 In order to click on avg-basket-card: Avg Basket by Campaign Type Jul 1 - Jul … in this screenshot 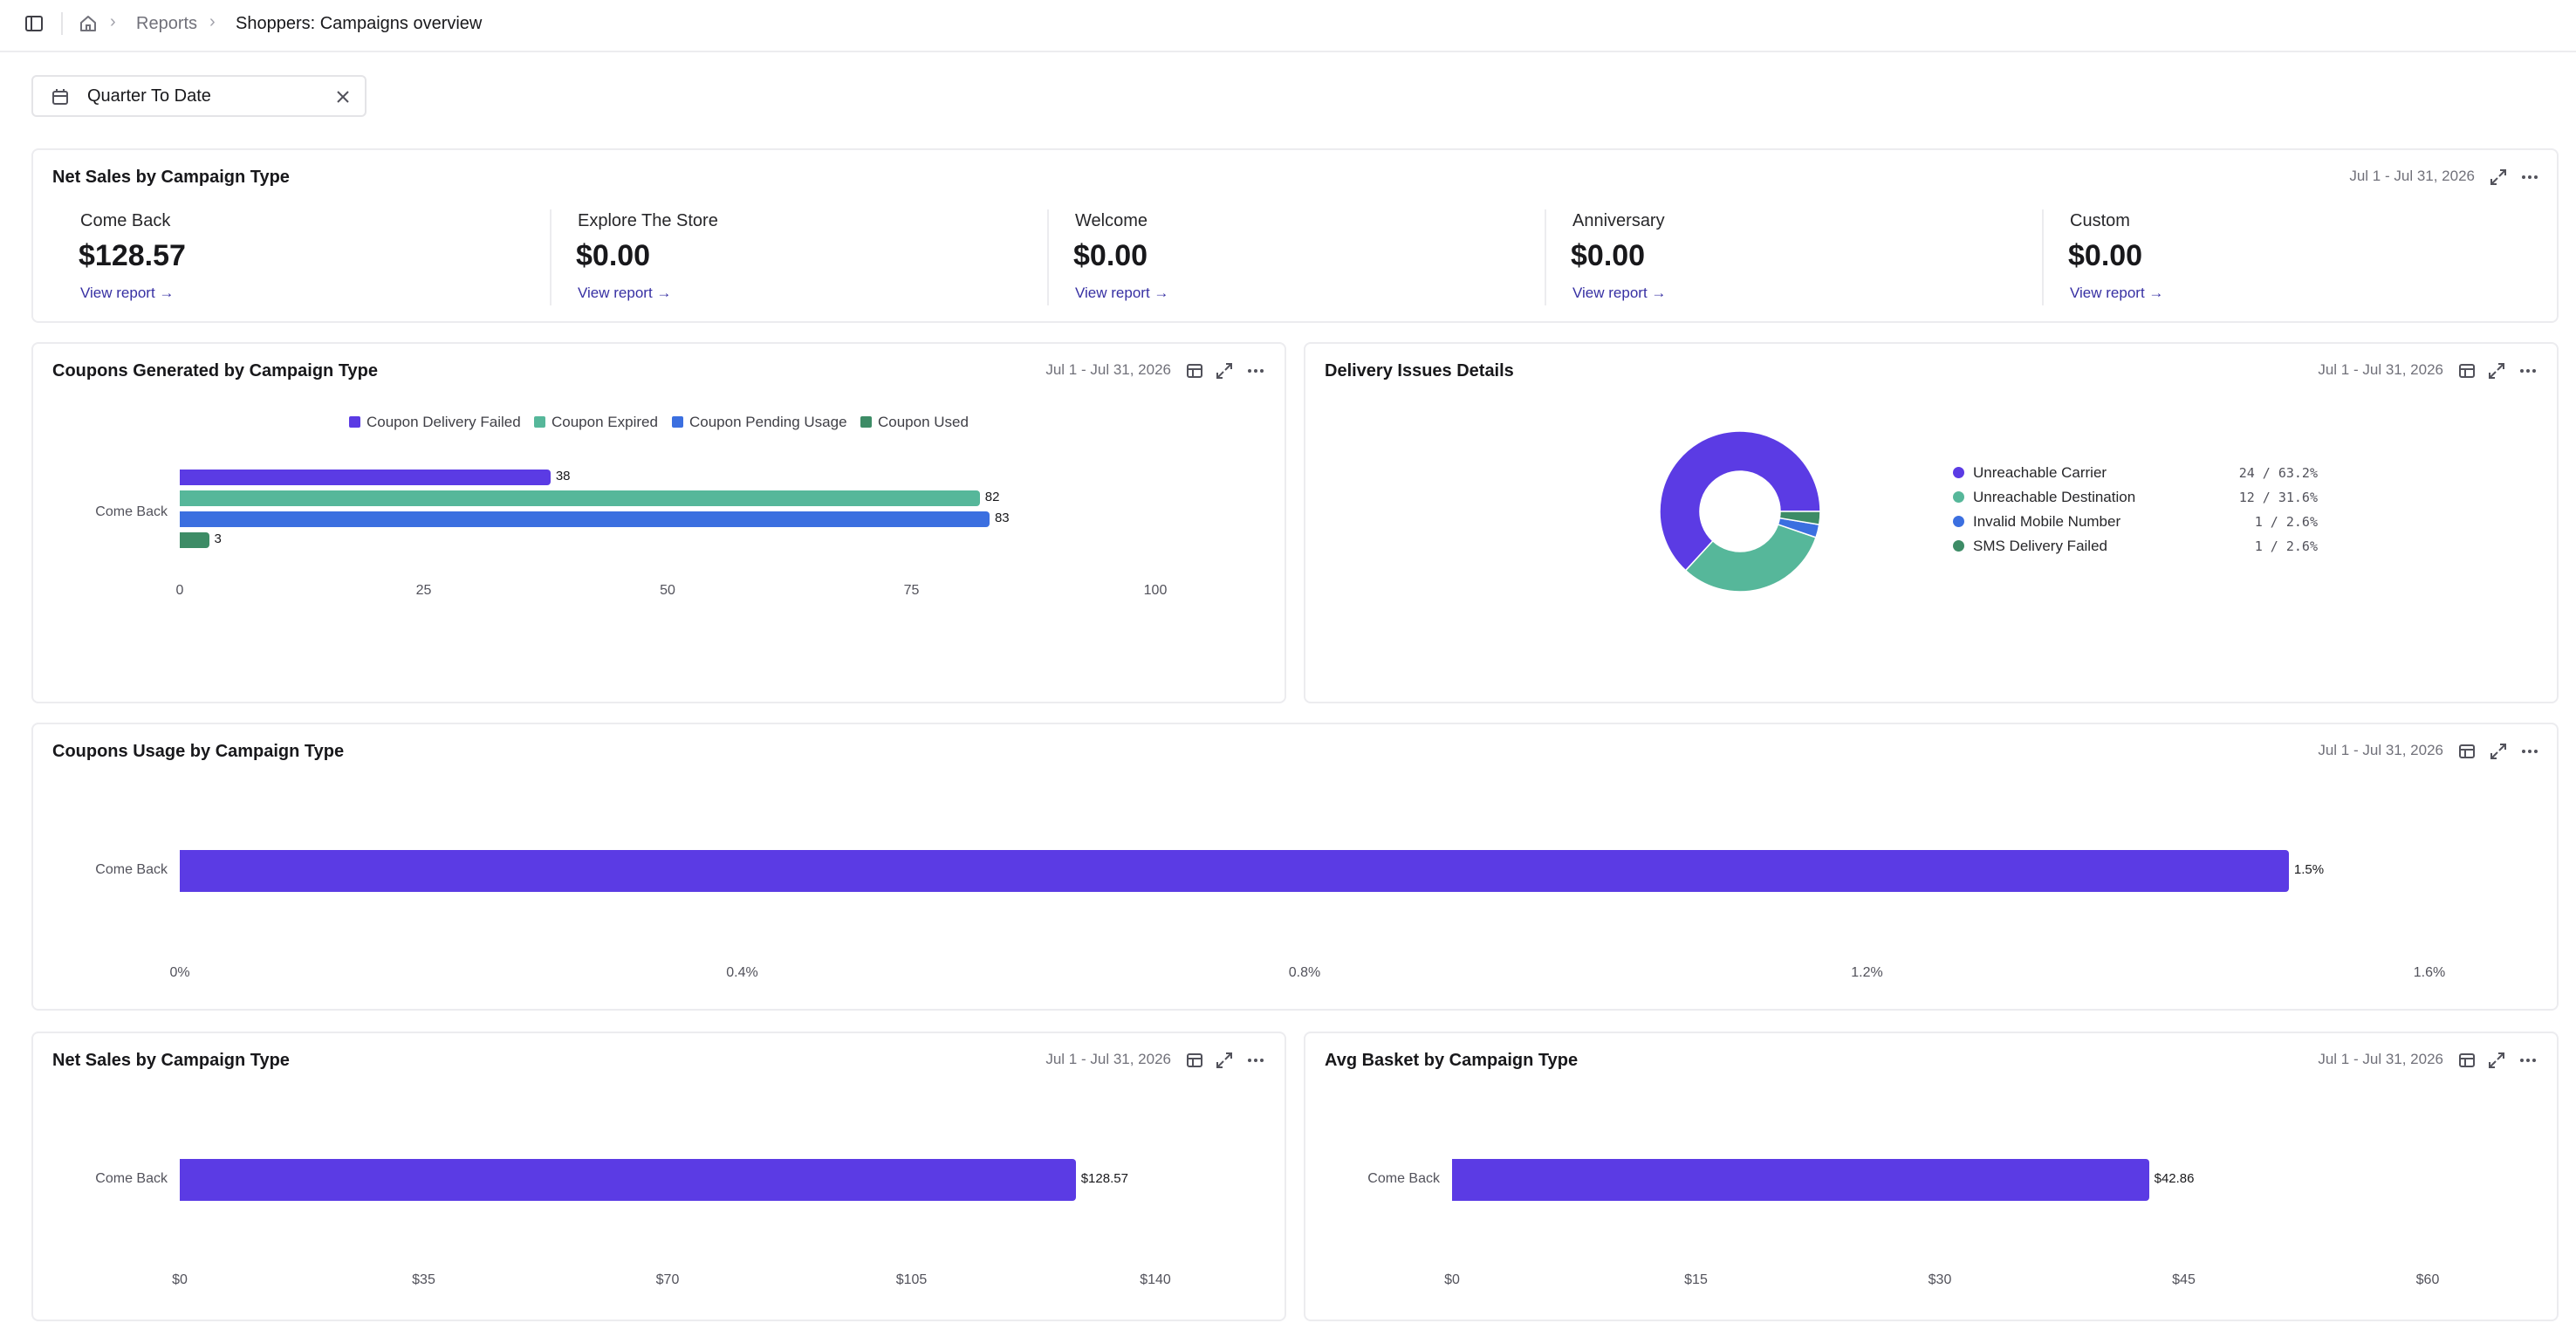, I will do `click(1932, 1176)`.